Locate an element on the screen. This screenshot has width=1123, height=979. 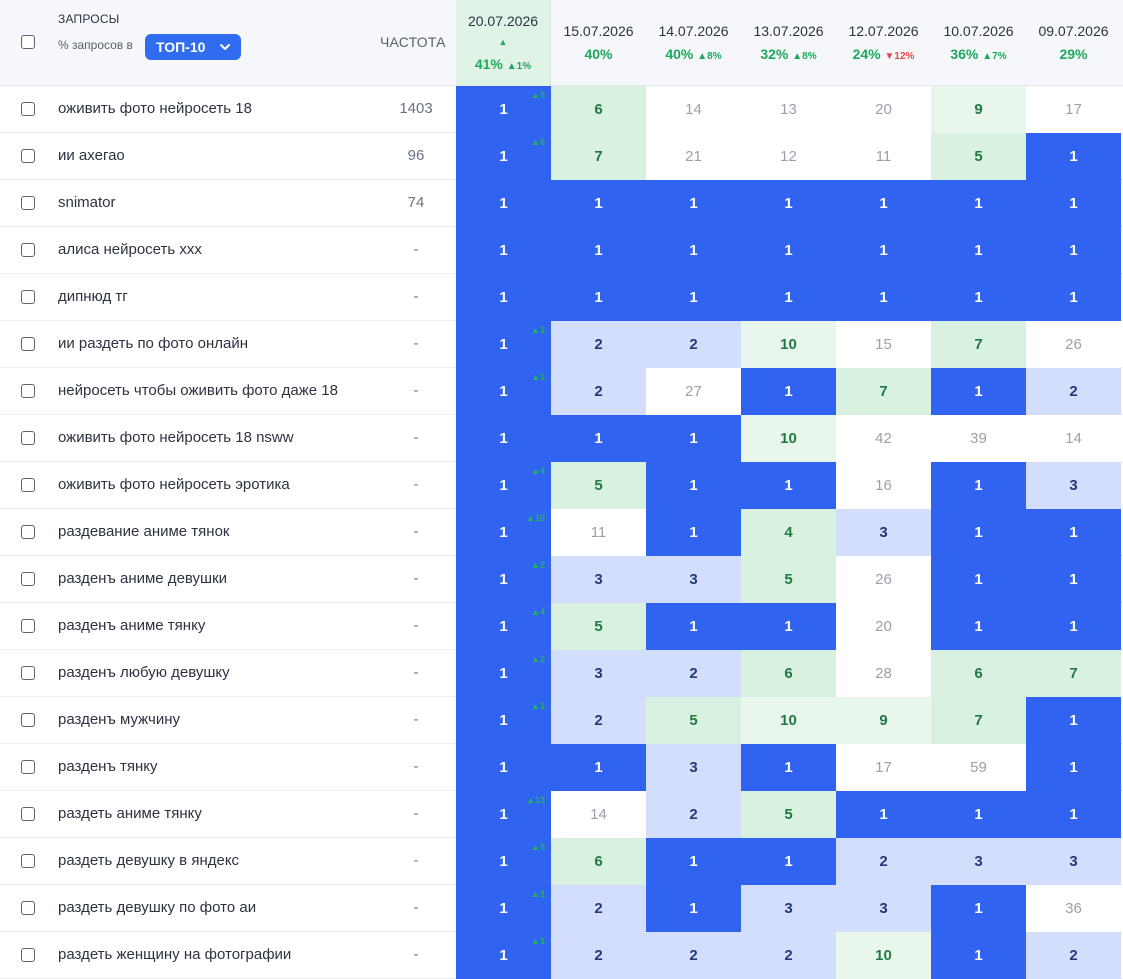
date-column-header: 15.07.2026 40% is located at coordinates (598, 42).